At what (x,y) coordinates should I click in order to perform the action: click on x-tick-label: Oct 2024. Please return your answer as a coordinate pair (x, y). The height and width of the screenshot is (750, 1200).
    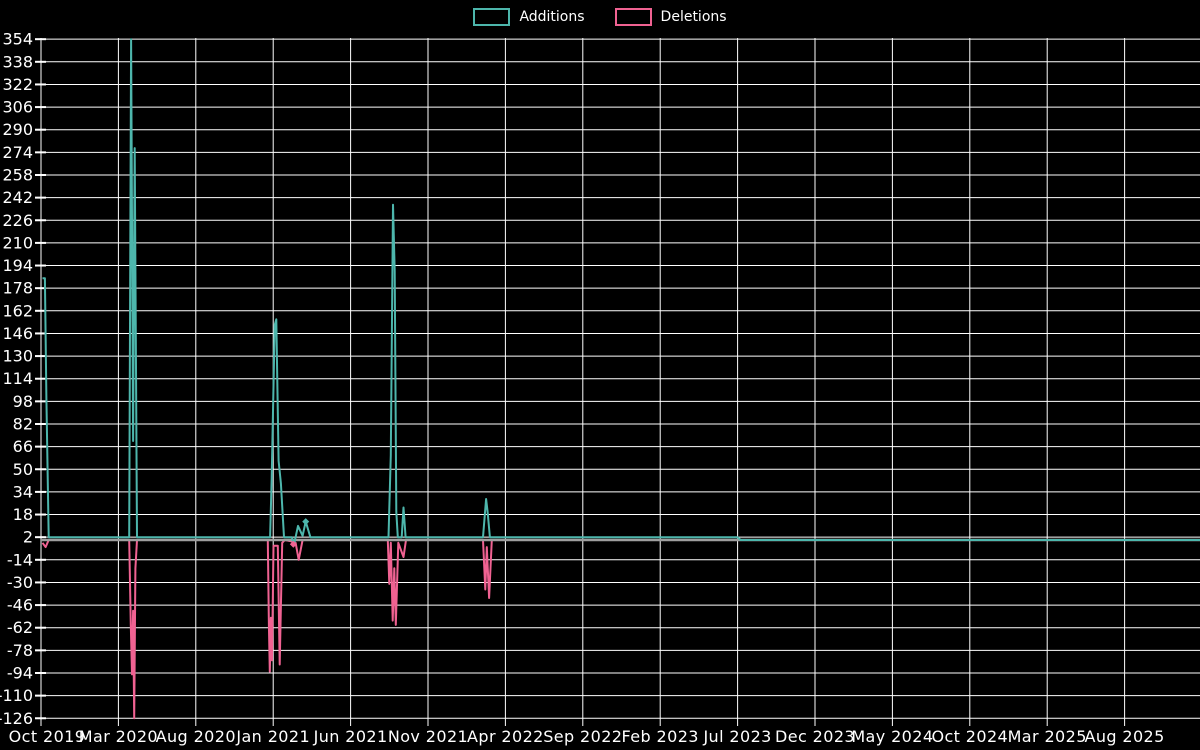
    Looking at the image, I should click on (969, 736).